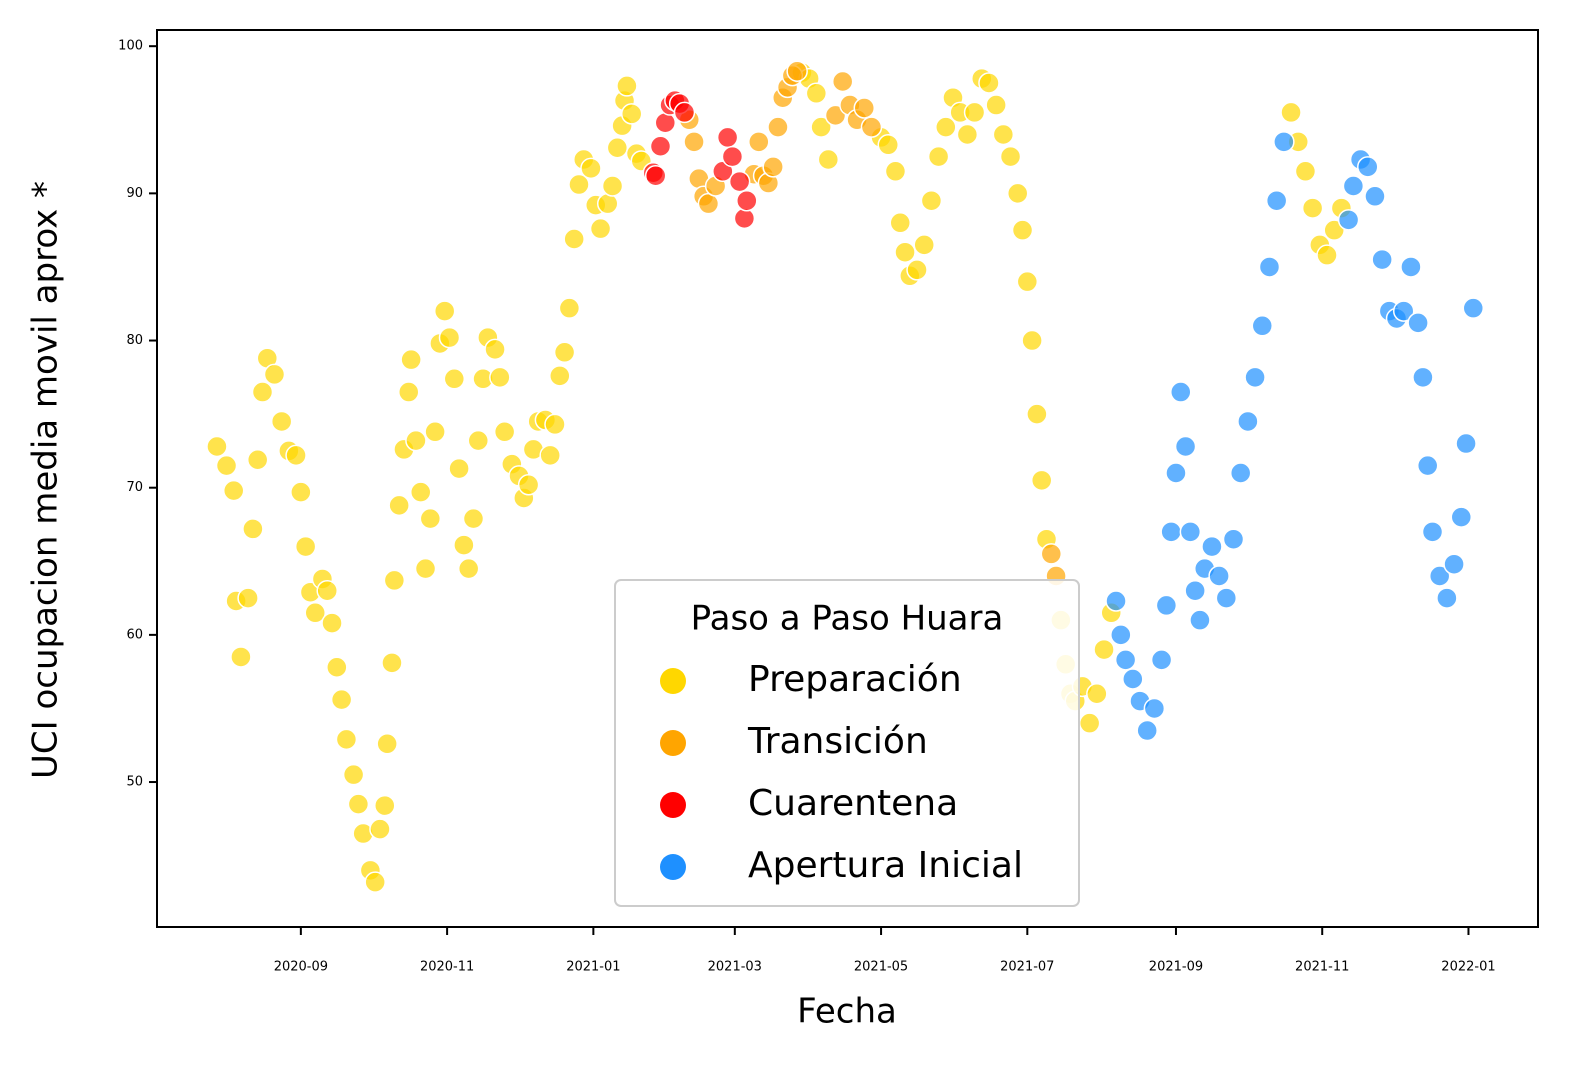  Describe the element at coordinates (134, 340) in the screenshot. I see `y-tick-label: 80` at that location.